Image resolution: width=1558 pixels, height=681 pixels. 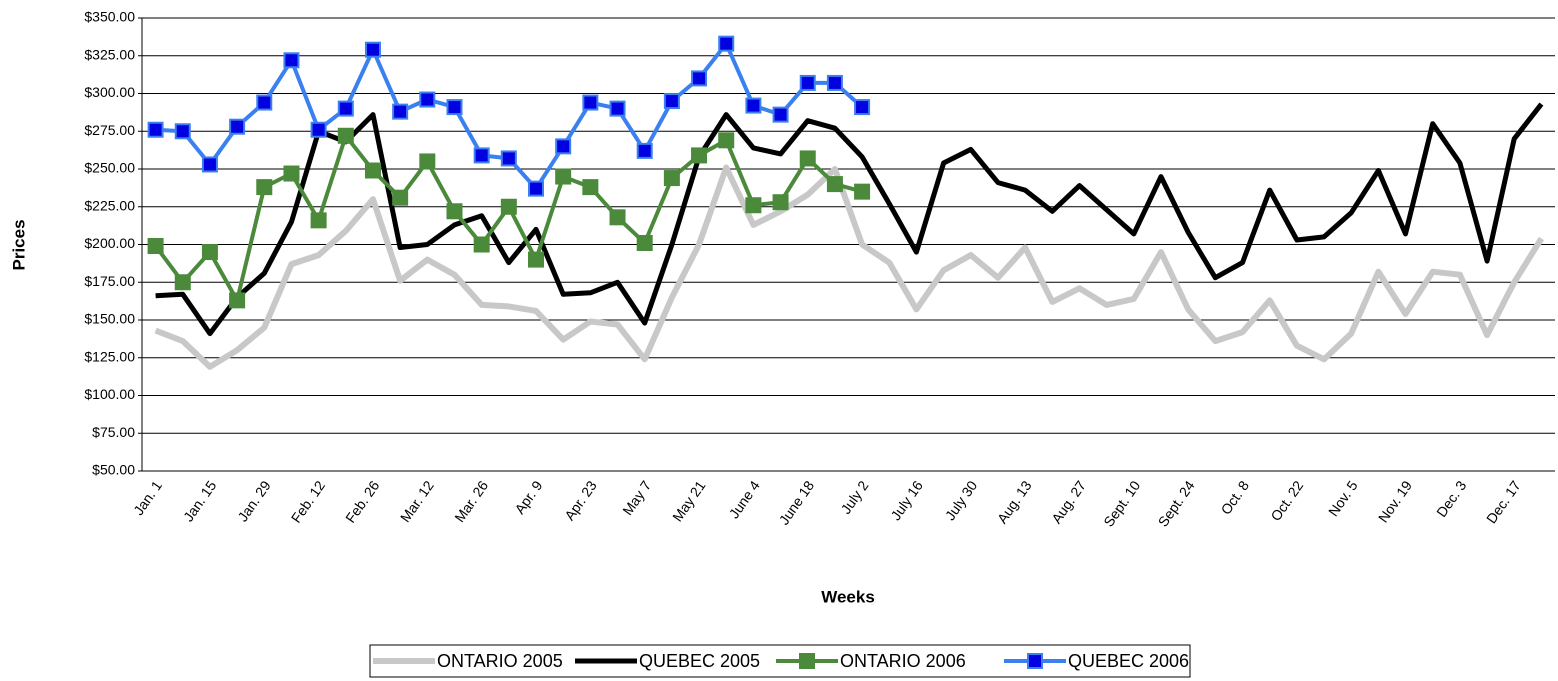 What do you see at coordinates (1343, 499) in the screenshot?
I see `x-tick-label: Nov. 5` at bounding box center [1343, 499].